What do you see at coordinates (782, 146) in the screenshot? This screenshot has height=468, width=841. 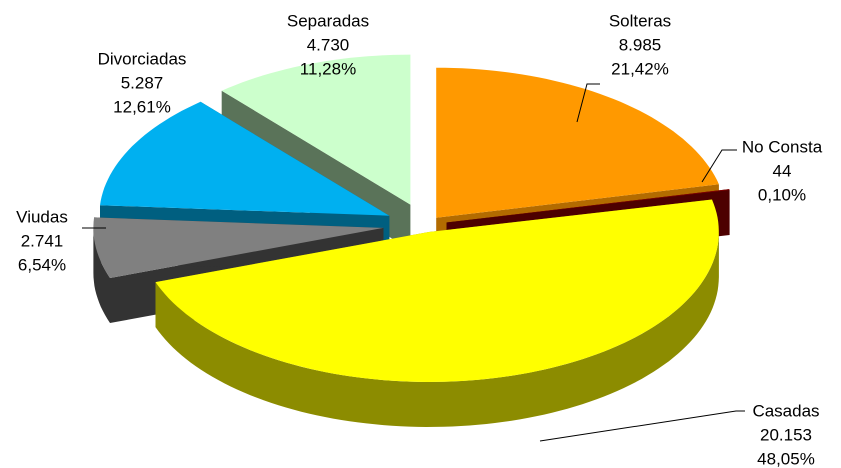 I see `slice-label: No Consta` at bounding box center [782, 146].